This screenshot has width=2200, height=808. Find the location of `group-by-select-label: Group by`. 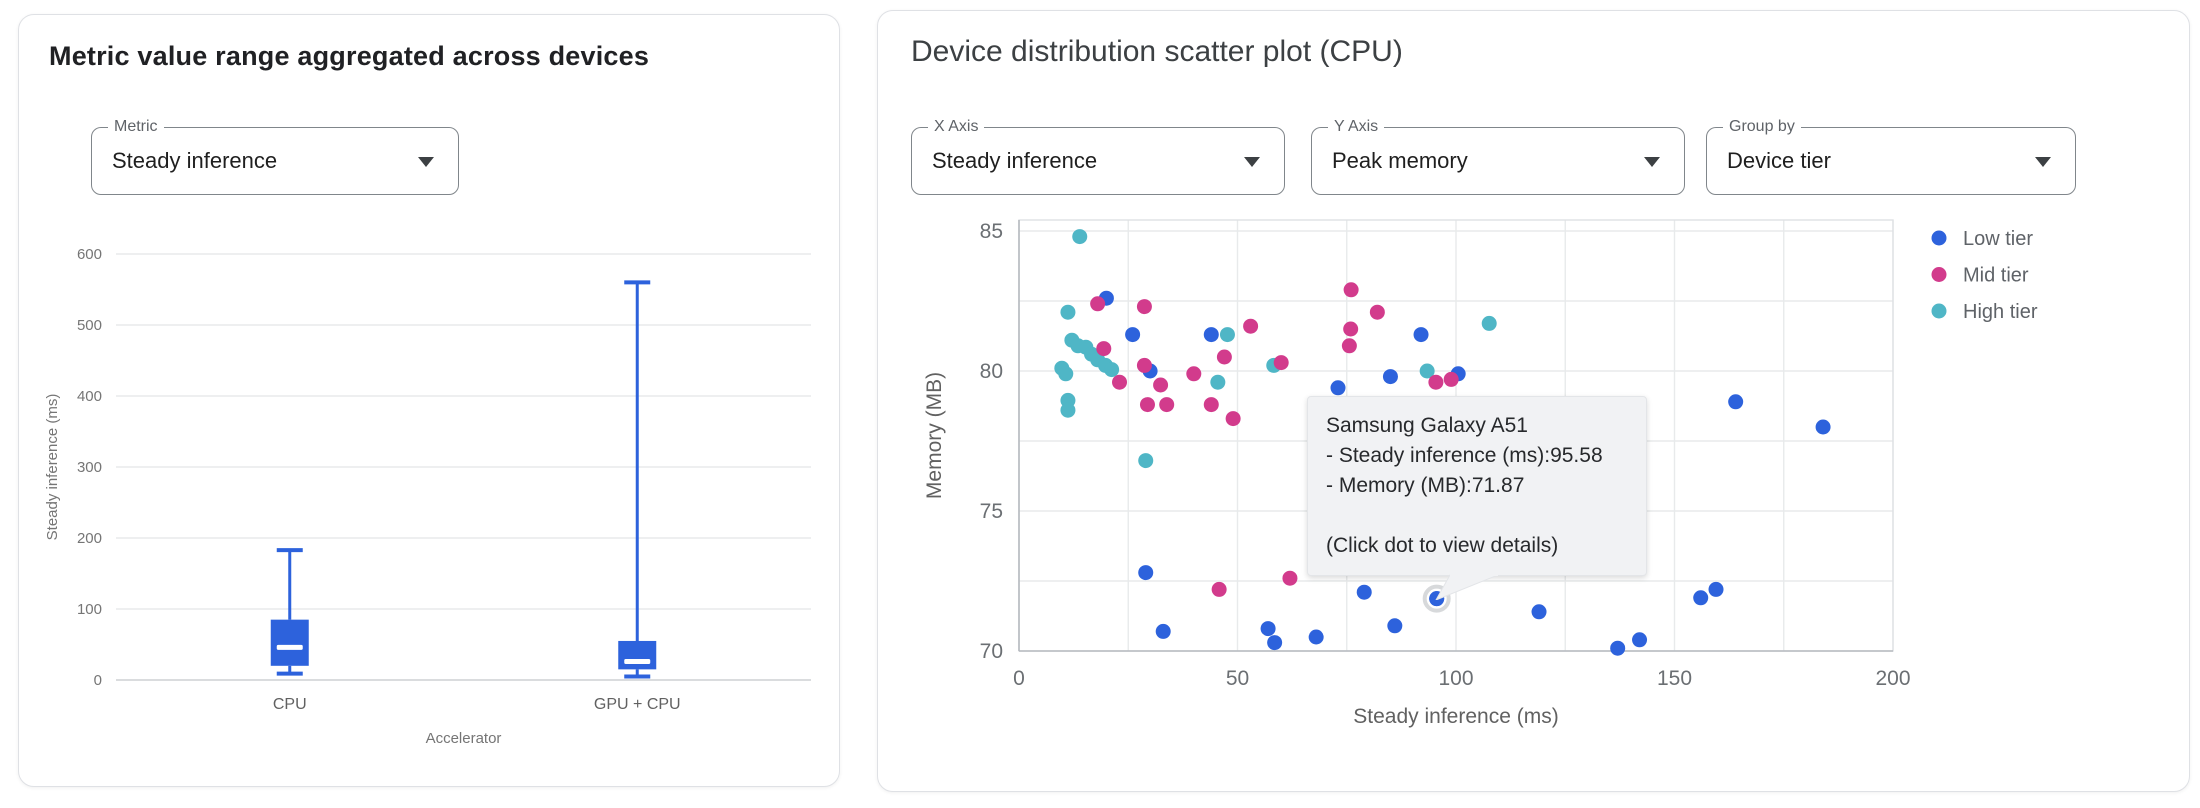

group-by-select-label: Group by is located at coordinates (1762, 127).